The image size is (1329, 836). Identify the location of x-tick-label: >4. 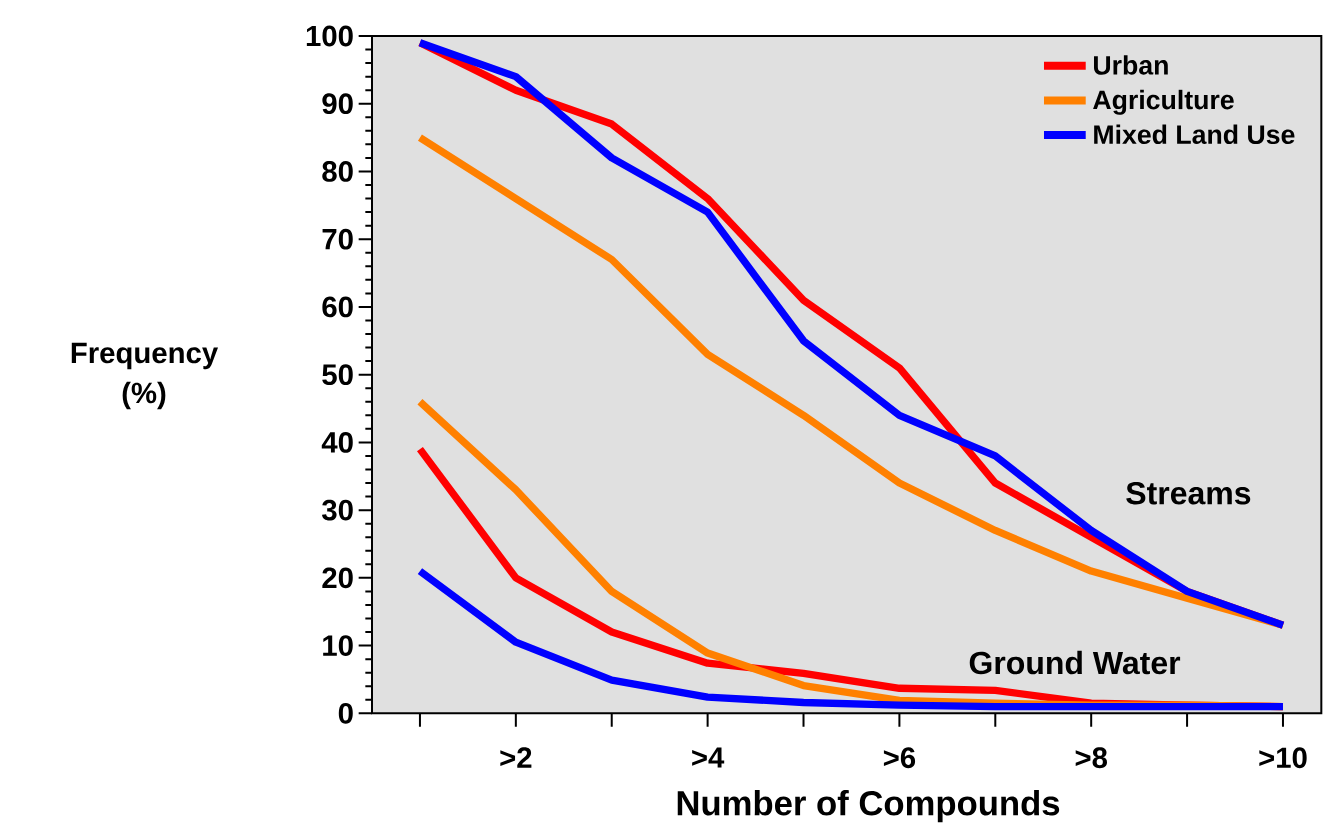
(708, 757).